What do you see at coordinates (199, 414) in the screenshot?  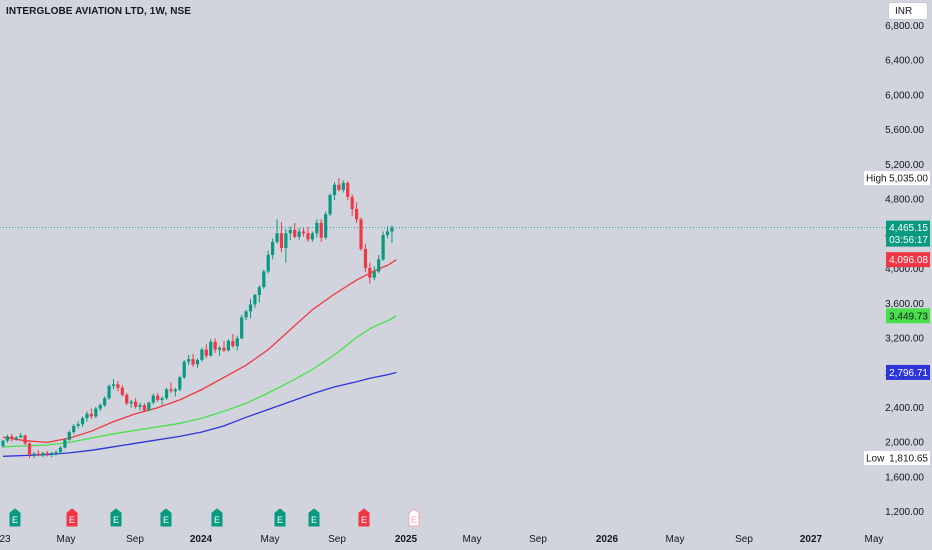 I see `ma-blue-line` at bounding box center [199, 414].